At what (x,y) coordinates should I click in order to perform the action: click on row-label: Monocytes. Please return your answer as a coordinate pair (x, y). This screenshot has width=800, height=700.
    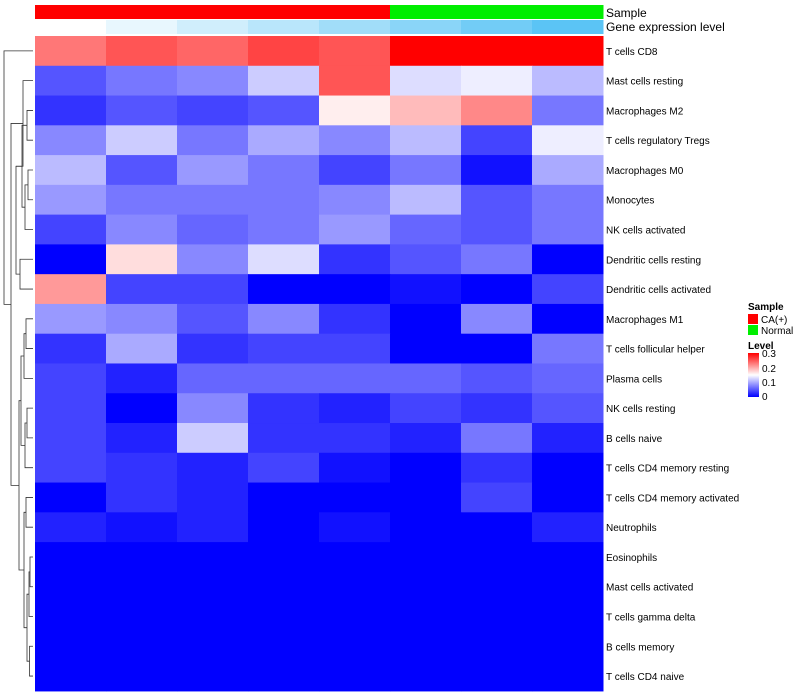
    Looking at the image, I should click on (630, 201).